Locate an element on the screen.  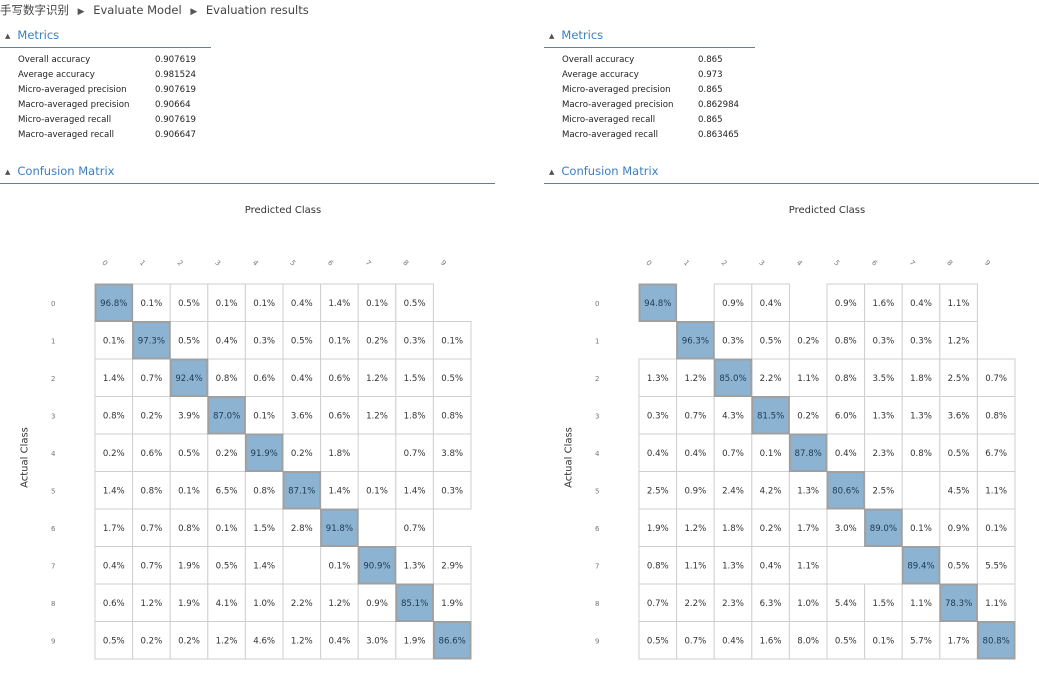
matrix-cell-value: 2.2% is located at coordinates (695, 604).